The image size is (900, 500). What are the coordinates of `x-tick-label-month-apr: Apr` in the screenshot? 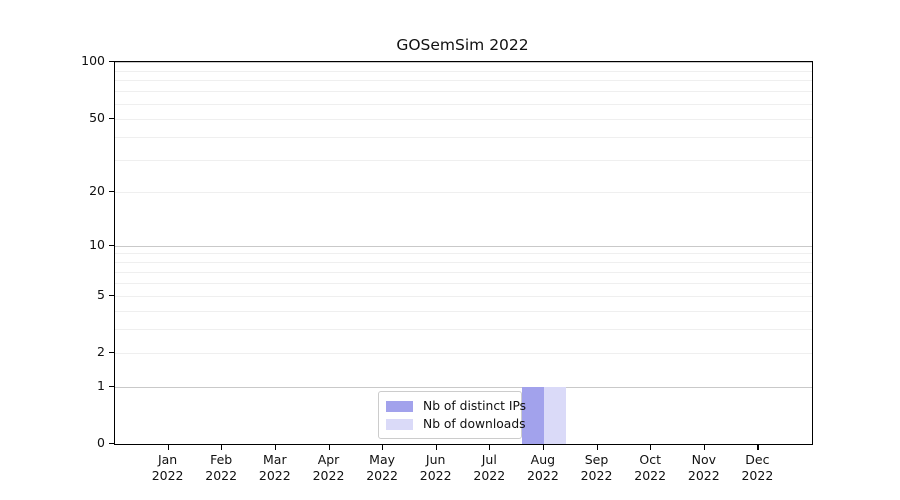 It's located at (328, 459).